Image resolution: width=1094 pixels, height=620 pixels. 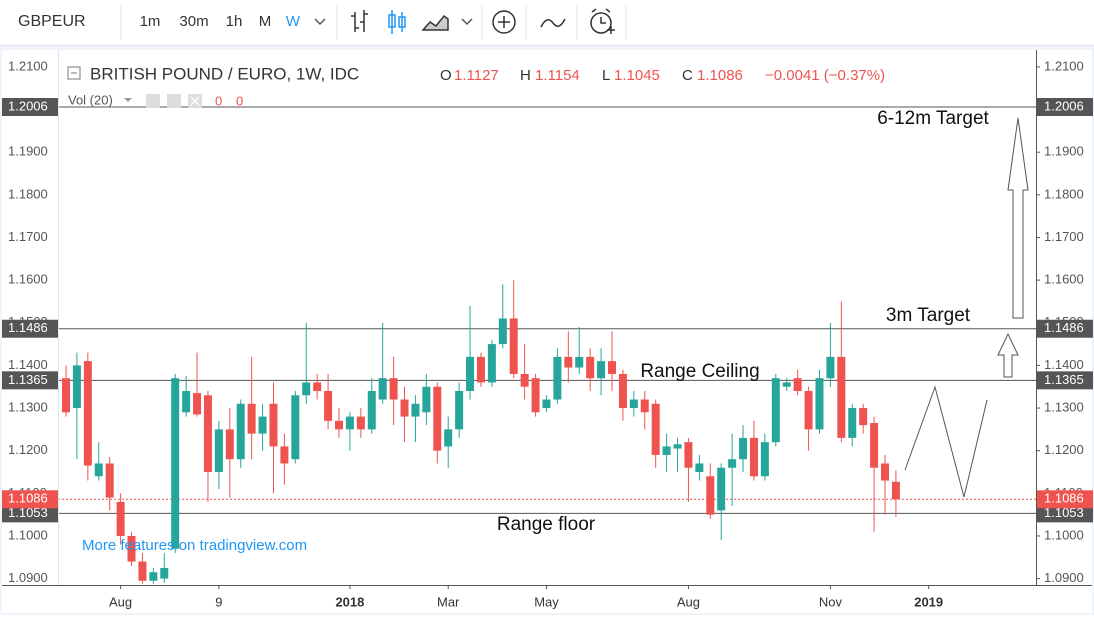 I want to click on symbol: GBPEUR, so click(x=52, y=21).